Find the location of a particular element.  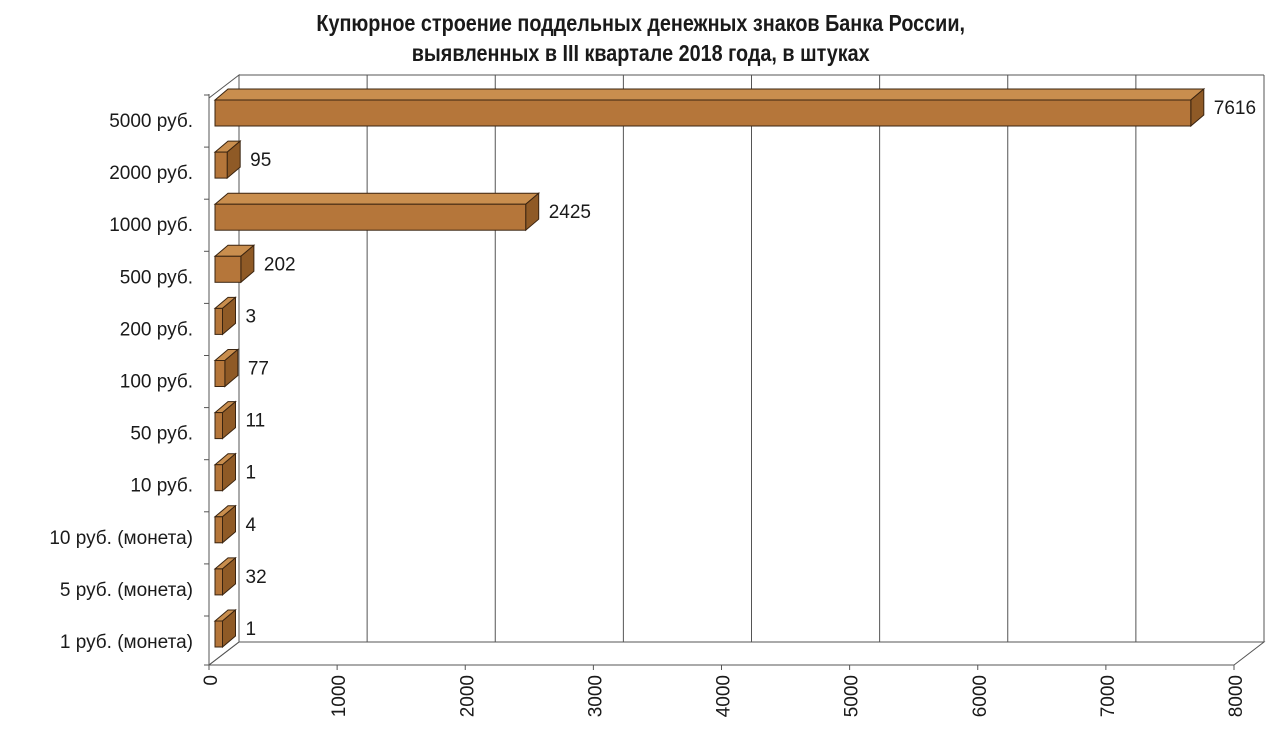

data-label: 77 is located at coordinates (258, 369).